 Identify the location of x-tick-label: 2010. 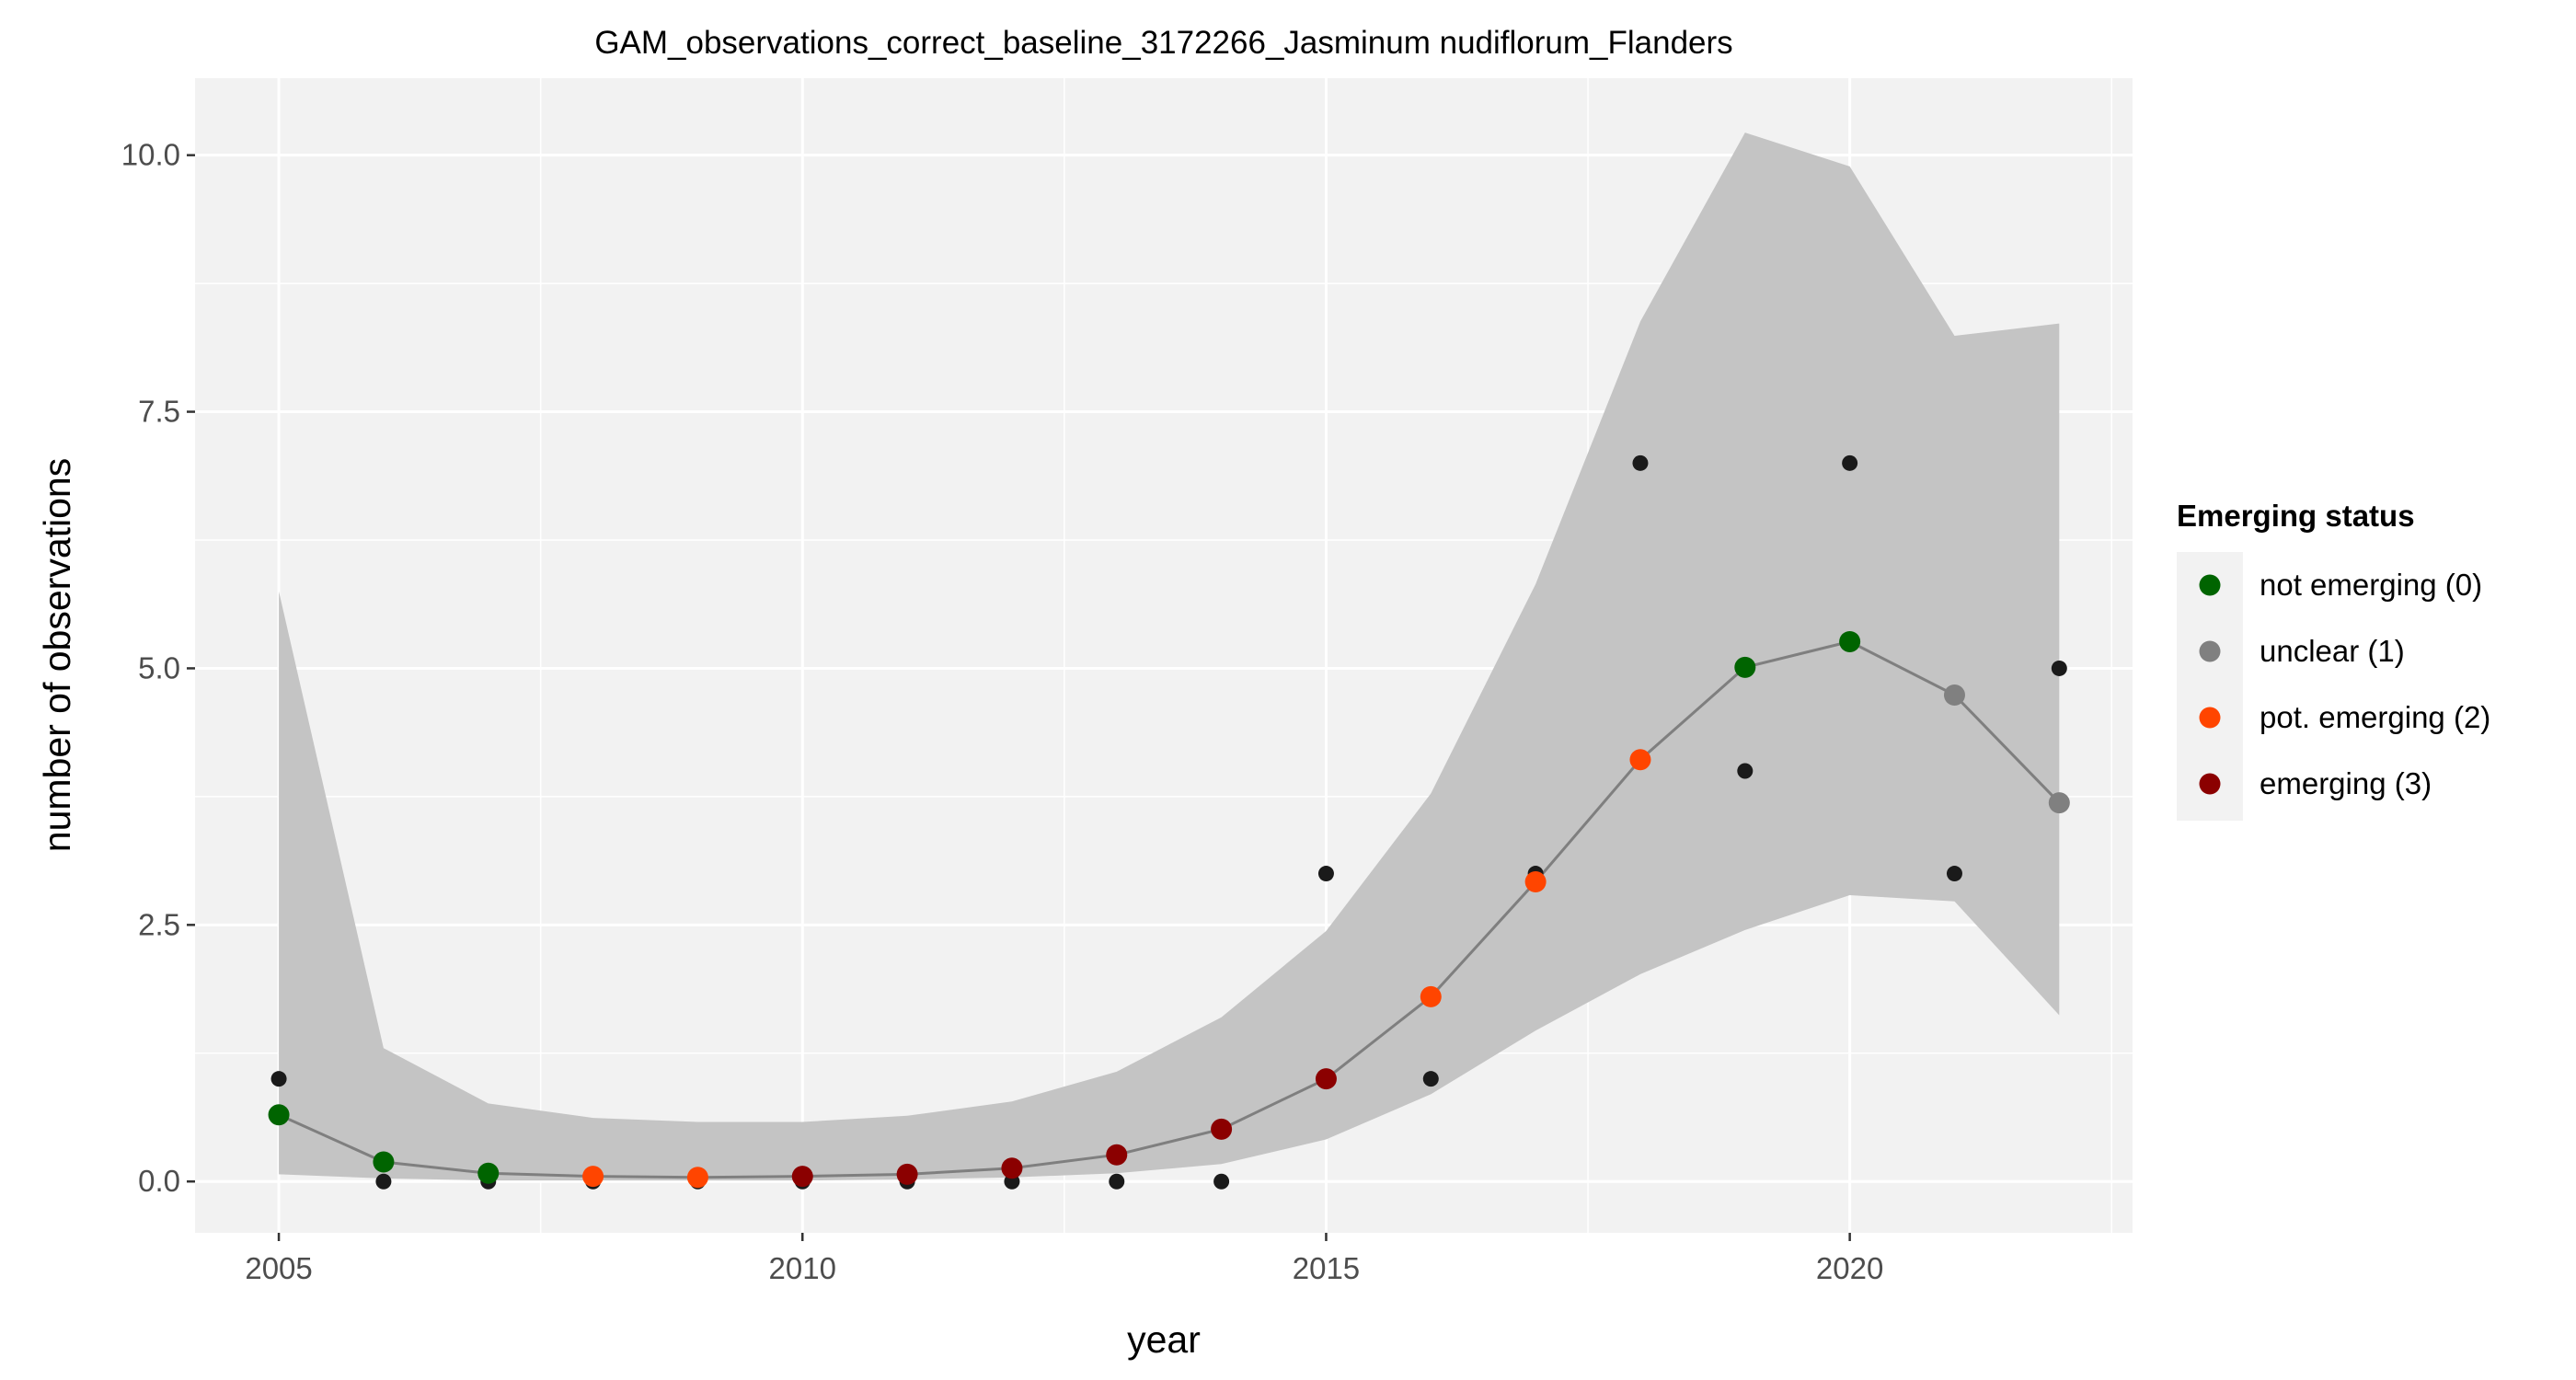
(802, 1268).